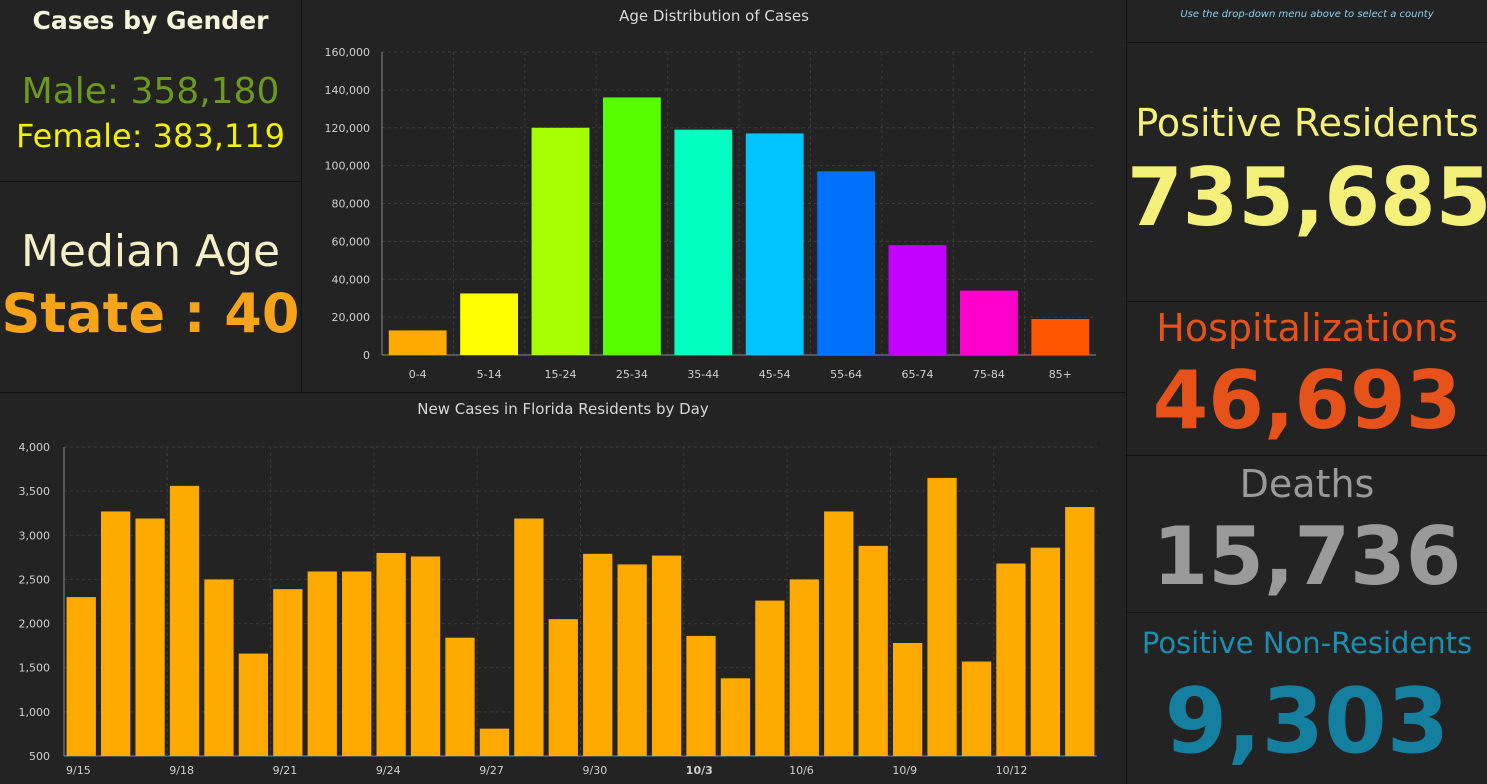 This screenshot has height=784, width=1487. Describe the element at coordinates (976, 708) in the screenshot. I see `daily-bar-10/11` at that location.